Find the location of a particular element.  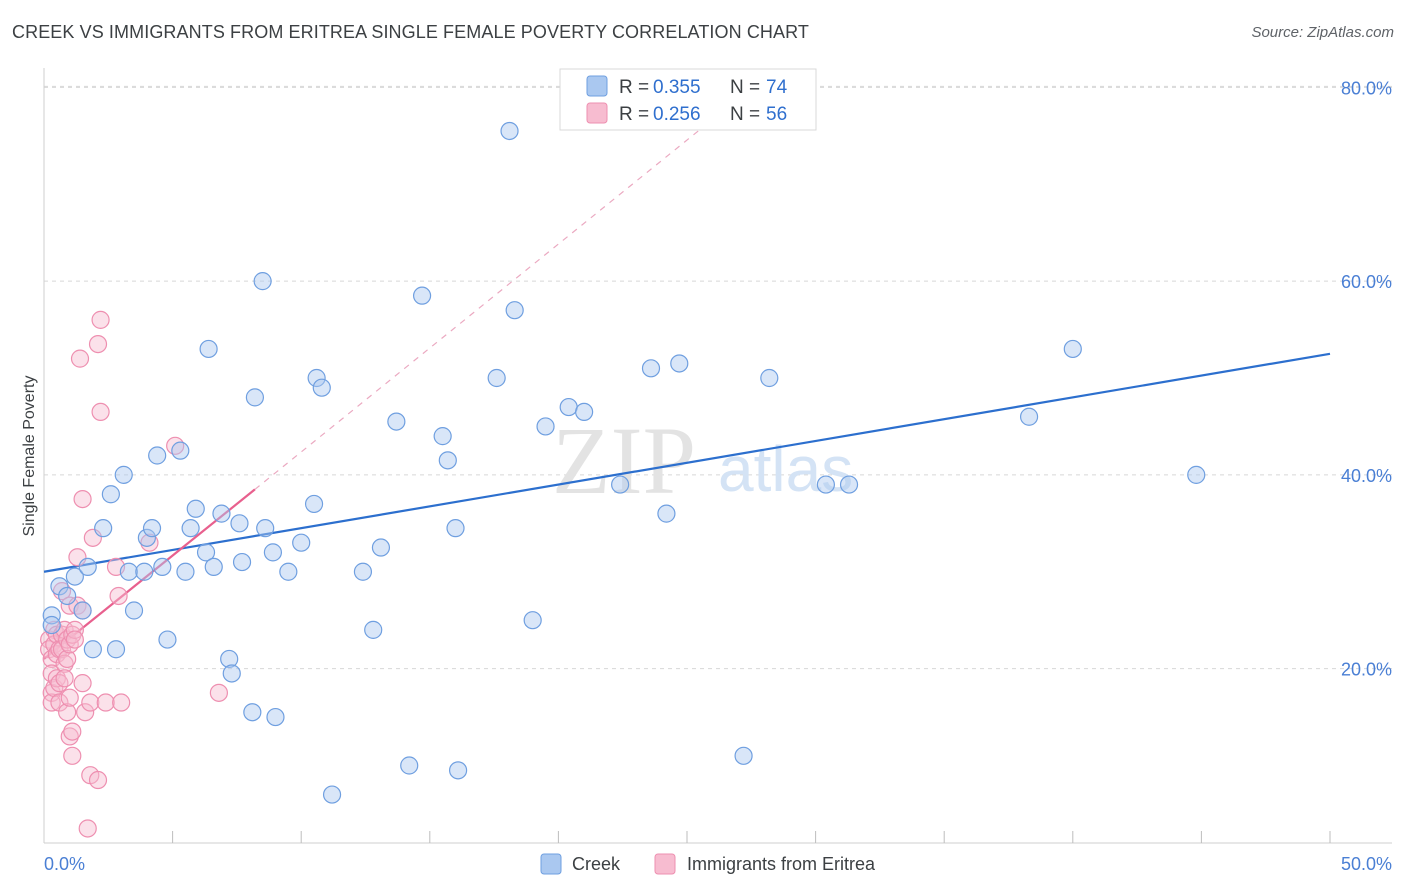

legend-eritrea-n-label: N = is located at coordinates (745, 114).